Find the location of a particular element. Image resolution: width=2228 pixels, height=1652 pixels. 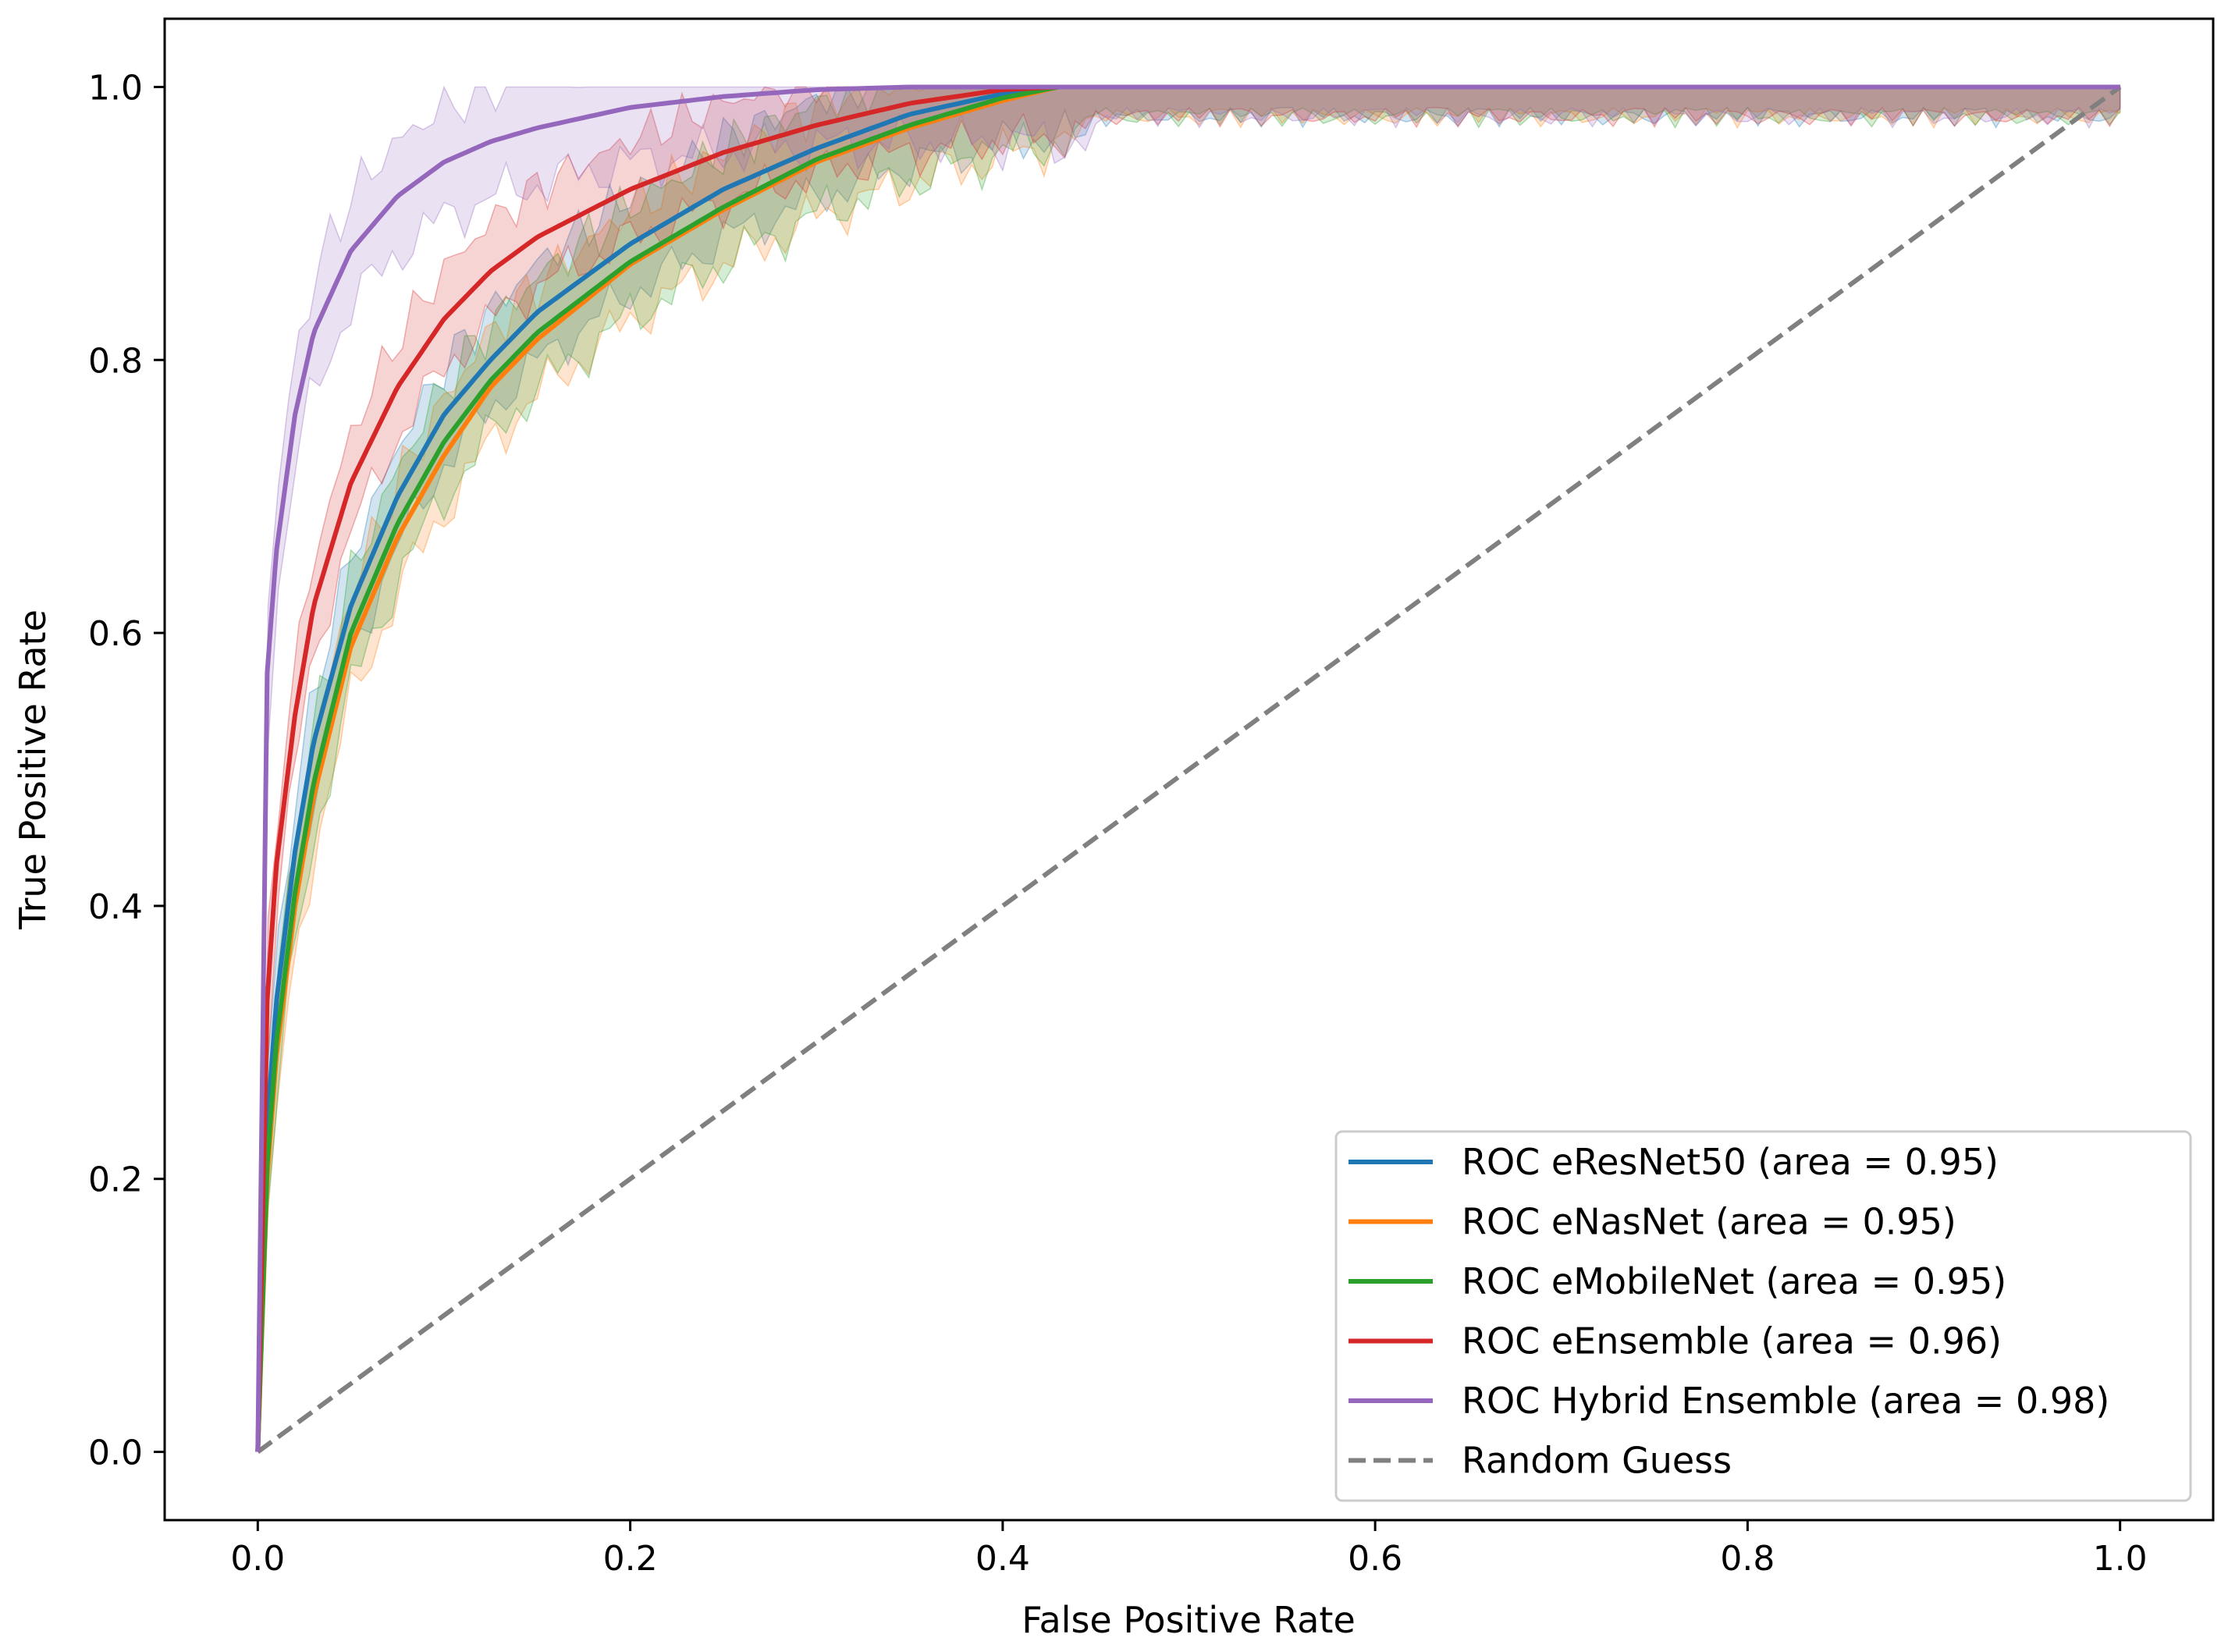

legend-label: ROC eNasNet (area = 0.95) is located at coordinates (1709, 1222).